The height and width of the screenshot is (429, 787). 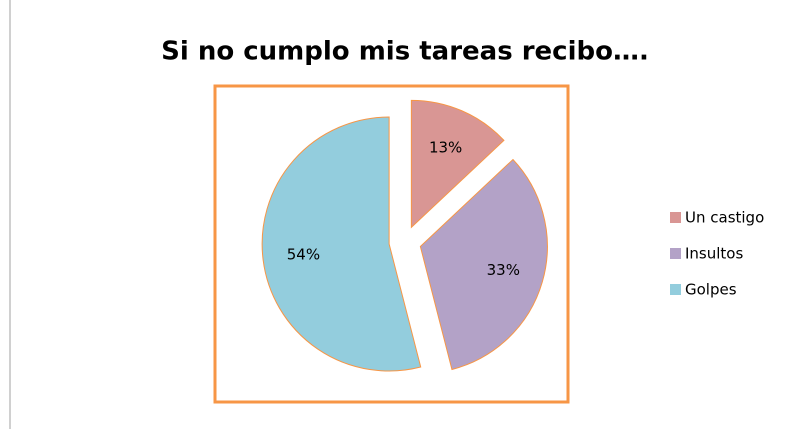 I want to click on legend-label: Golpes, so click(x=711, y=290).